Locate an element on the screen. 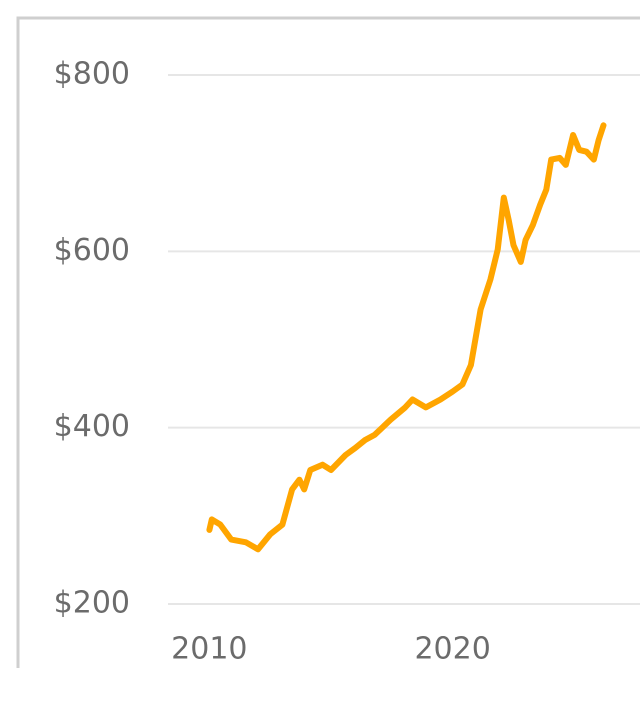 This screenshot has width=640, height=701. x-tick-label: 2020 is located at coordinates (452, 649).